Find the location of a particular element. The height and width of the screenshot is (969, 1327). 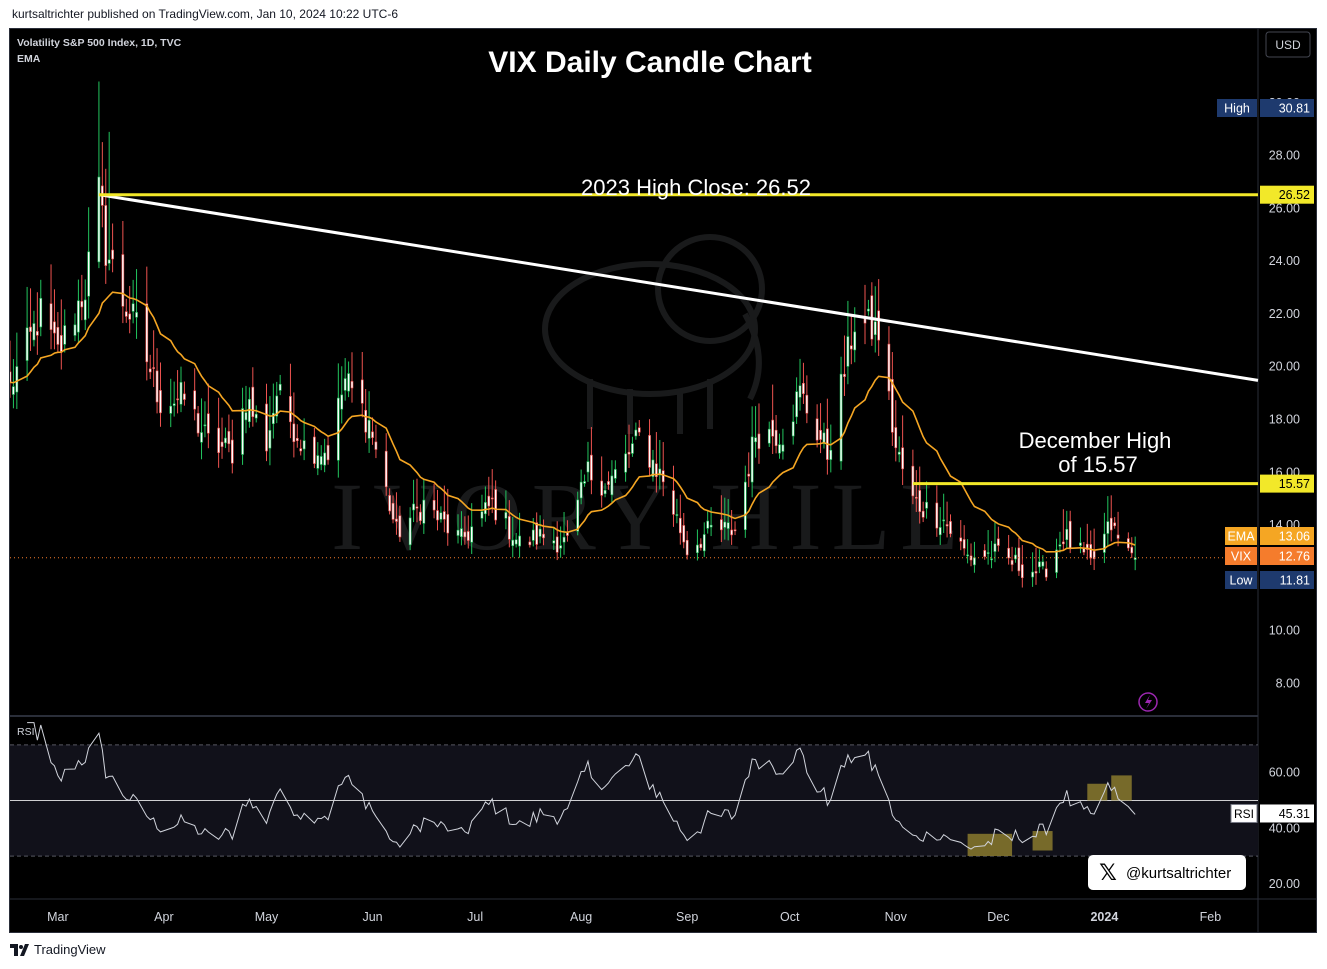

price-label-value-0: 30.81 is located at coordinates (1294, 109).